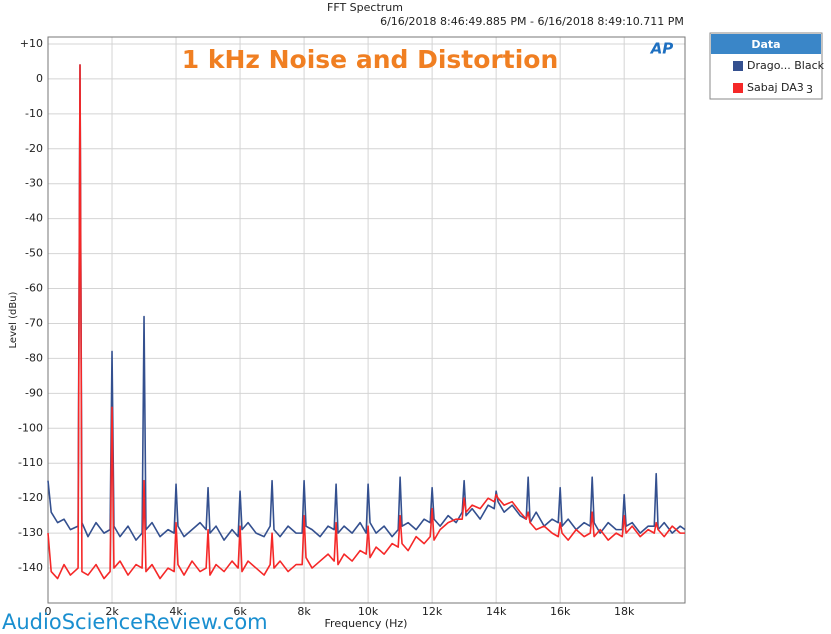  I want to click on legend-header, so click(766, 44).